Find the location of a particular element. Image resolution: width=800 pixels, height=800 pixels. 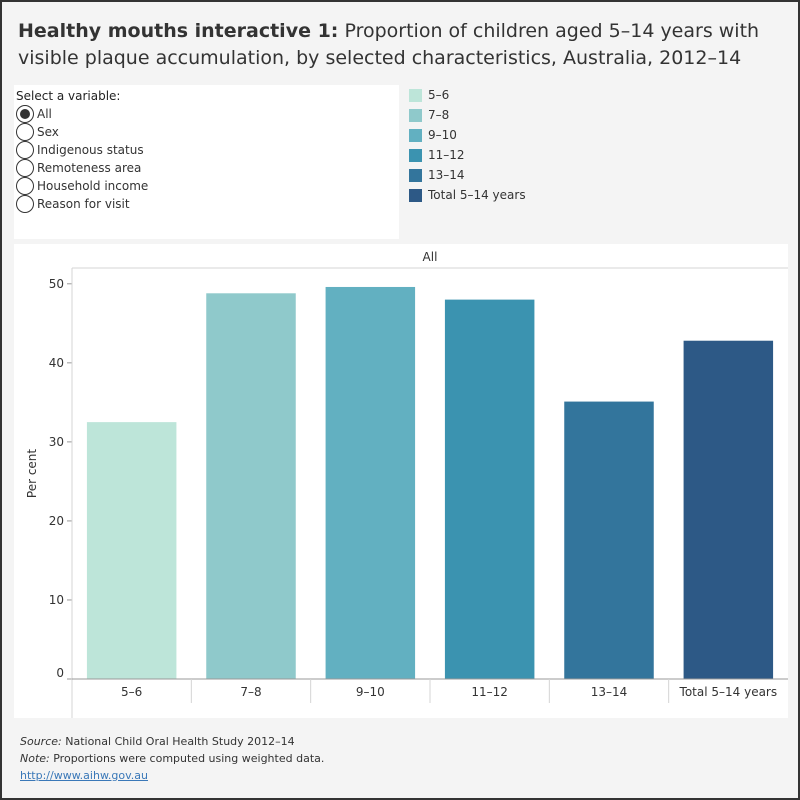

aihw-link: http://www.aihw.gov.au is located at coordinates (84, 775).